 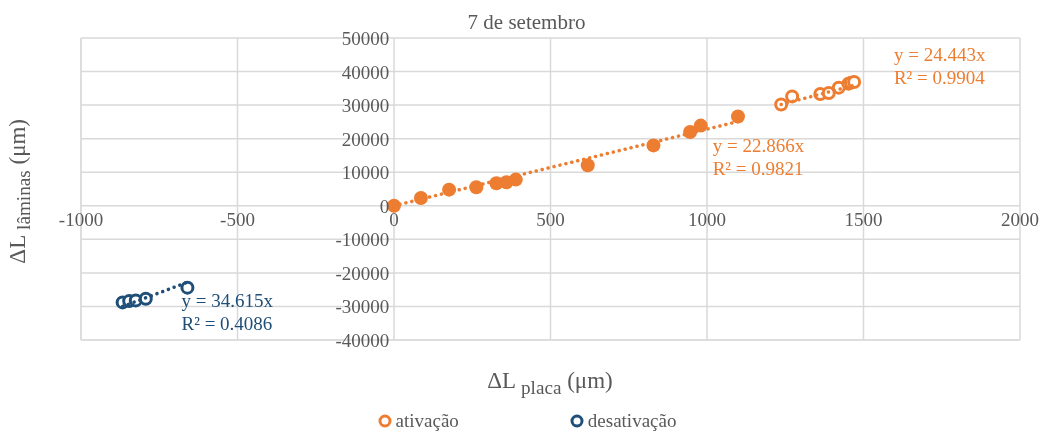 I want to click on y-tick-label: -30000, so click(x=362, y=307).